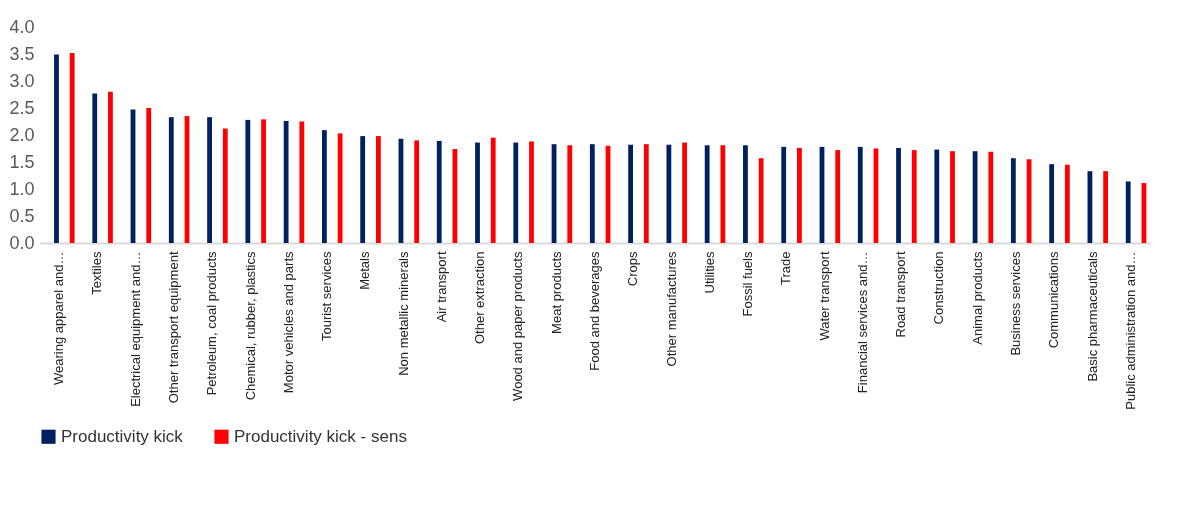  I want to click on x-tick-label: Other transport equipment, so click(173, 327).